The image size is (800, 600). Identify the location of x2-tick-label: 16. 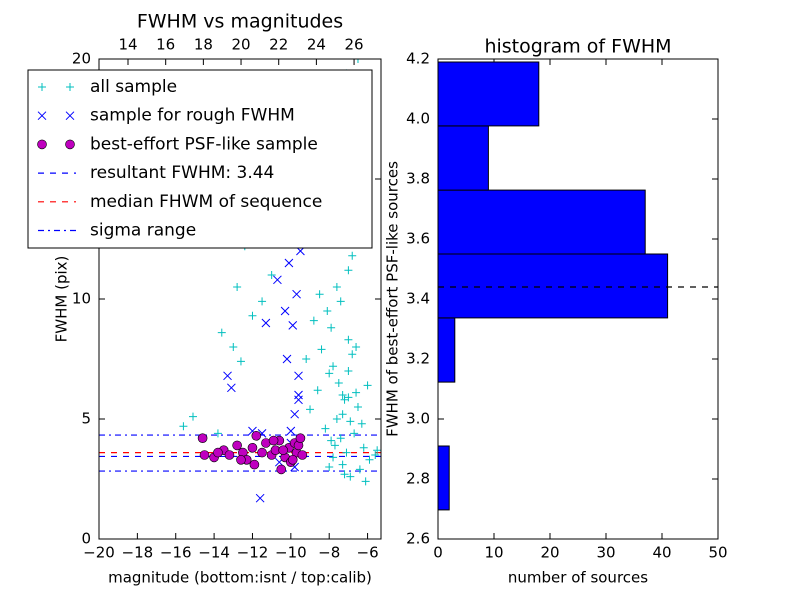
(165, 45).